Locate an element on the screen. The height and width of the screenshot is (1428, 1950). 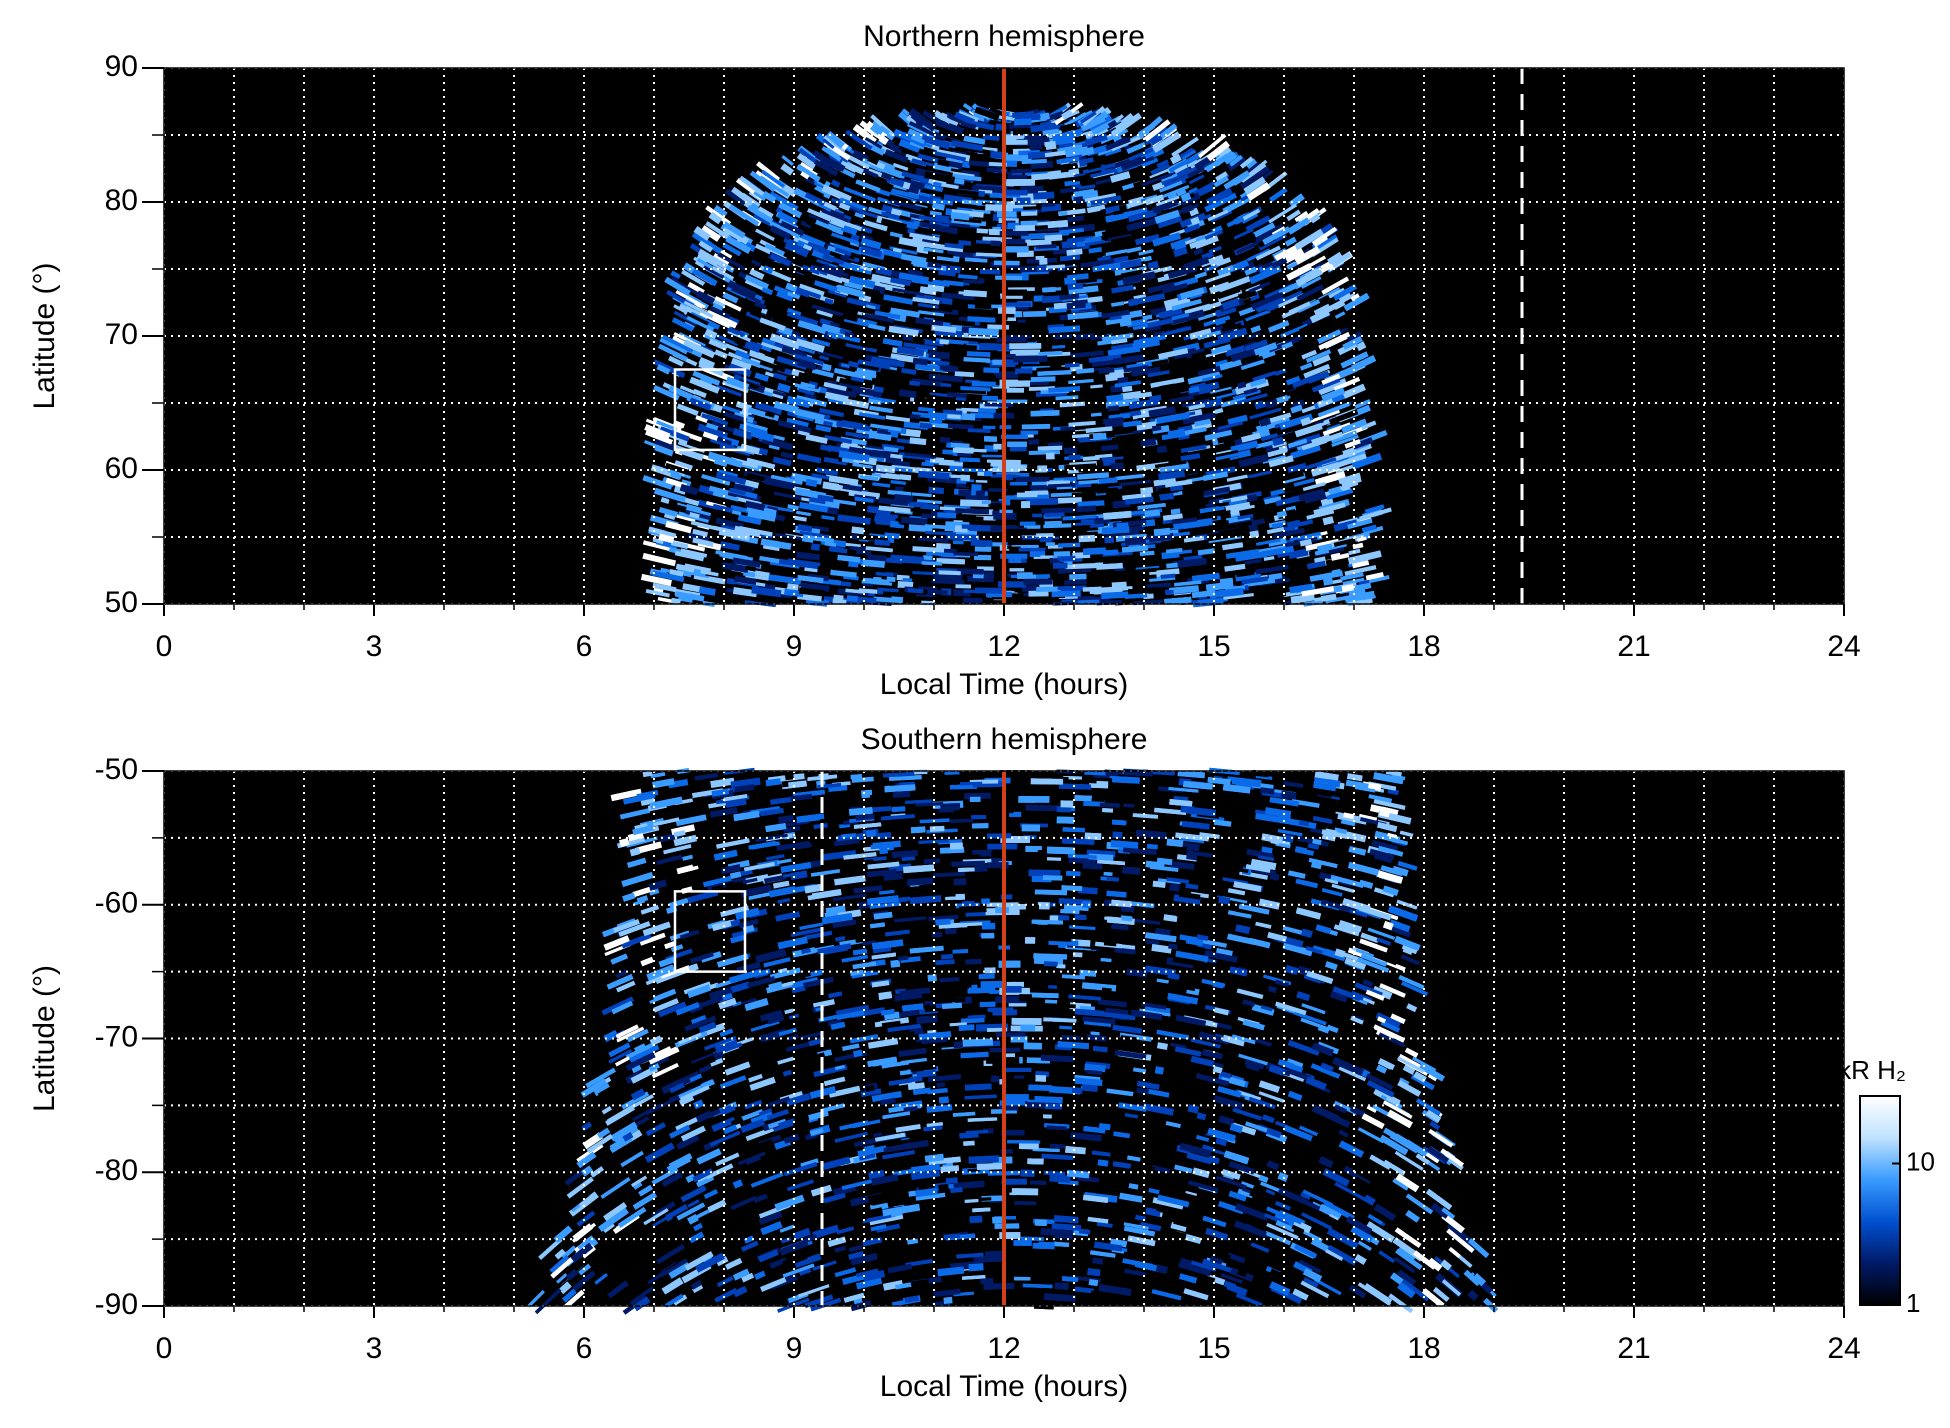
x-tick-label: 12 is located at coordinates (1003, 646).